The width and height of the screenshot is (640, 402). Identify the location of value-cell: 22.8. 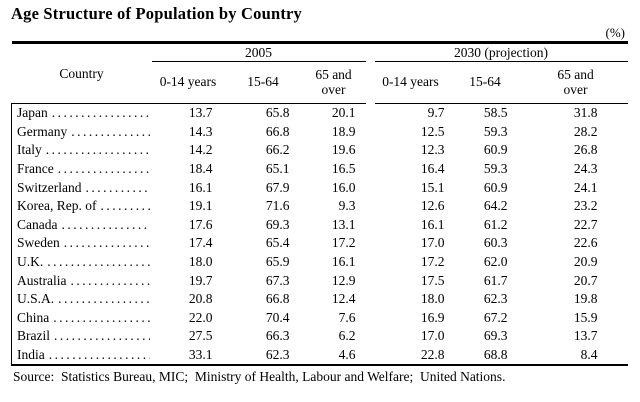
(432, 355).